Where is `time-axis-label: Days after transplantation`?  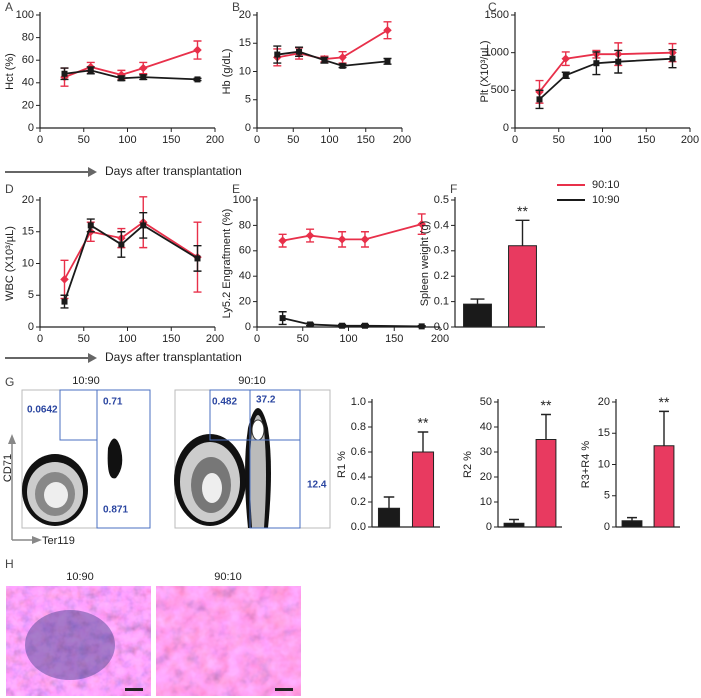 time-axis-label: Days after transplantation is located at coordinates (173, 357).